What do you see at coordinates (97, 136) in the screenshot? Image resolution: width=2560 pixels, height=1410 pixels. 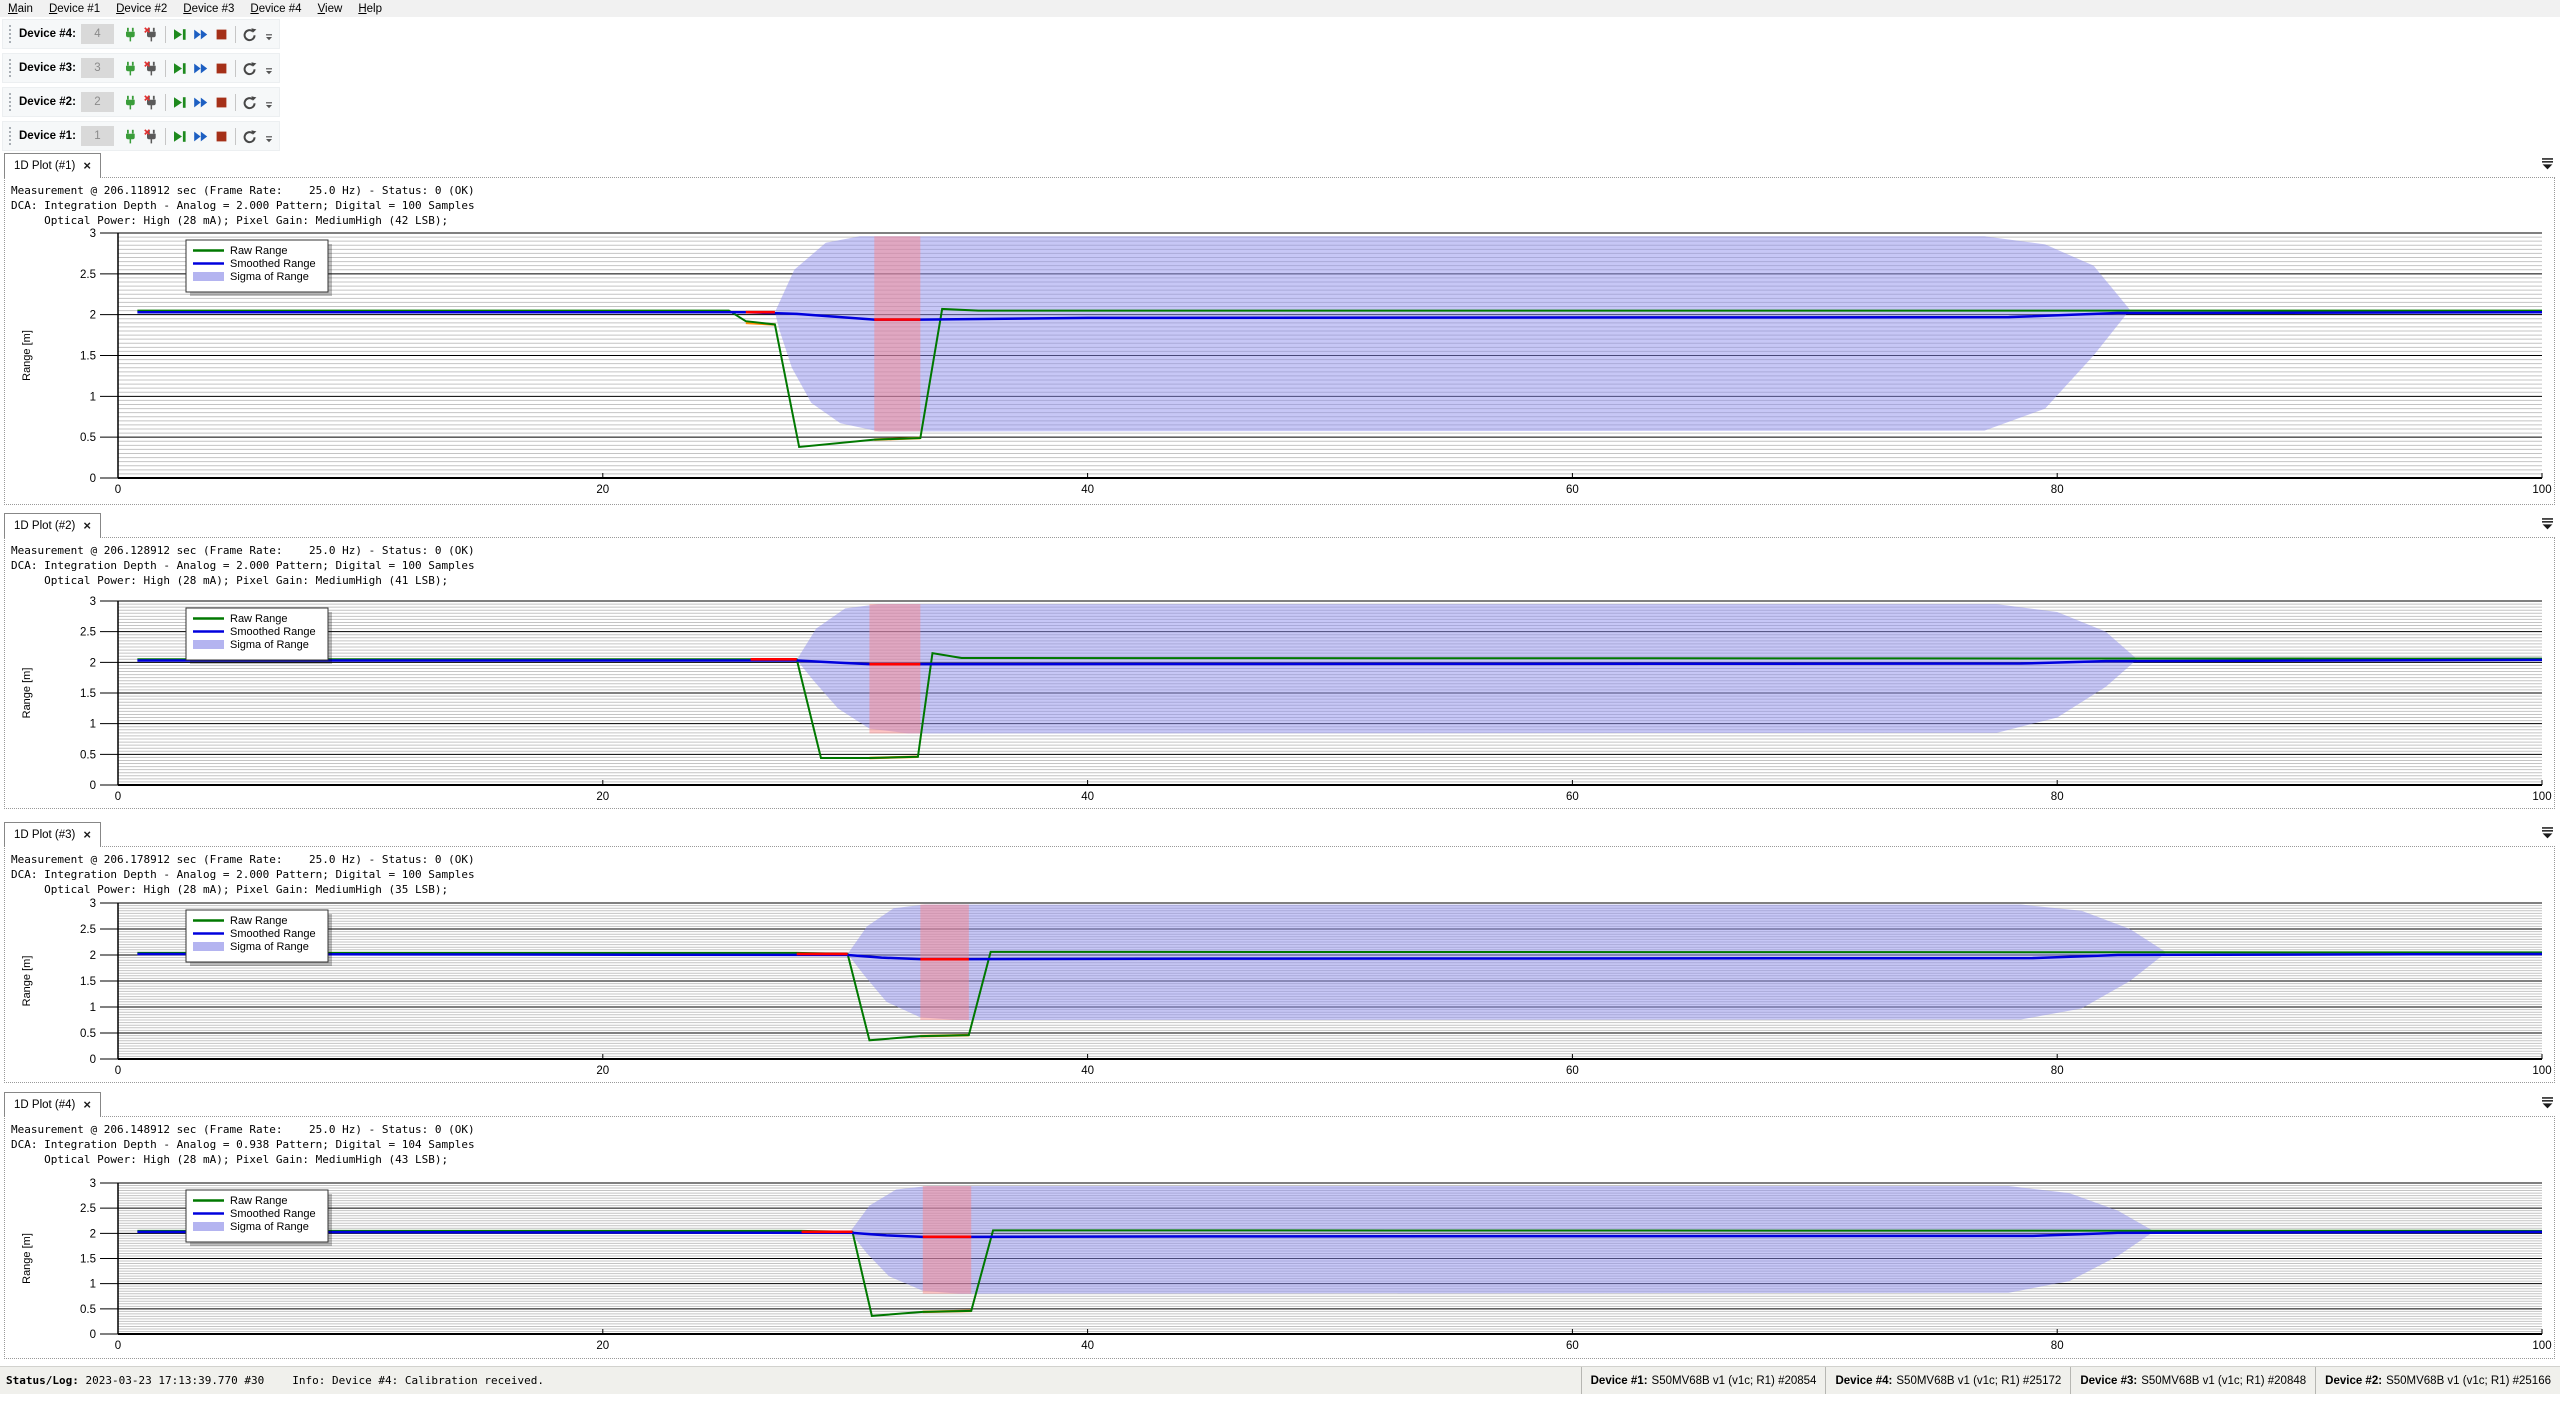 I see `device-number-field: 1` at bounding box center [97, 136].